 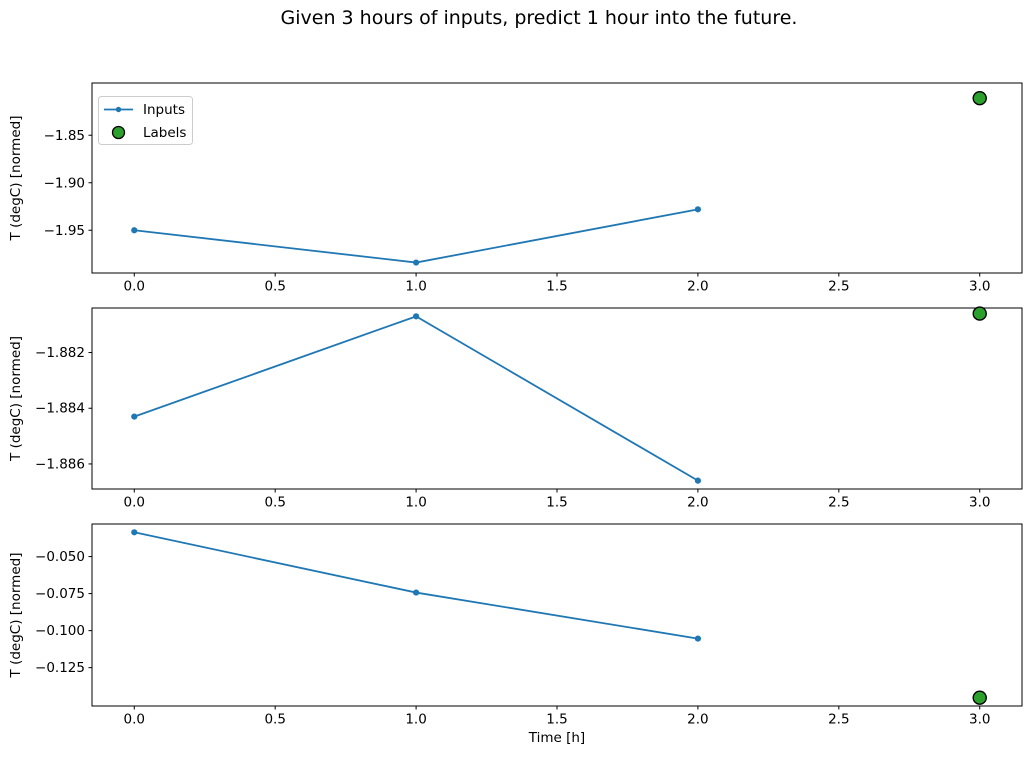 What do you see at coordinates (164, 133) in the screenshot?
I see `legend-item-labels-label: Labels` at bounding box center [164, 133].